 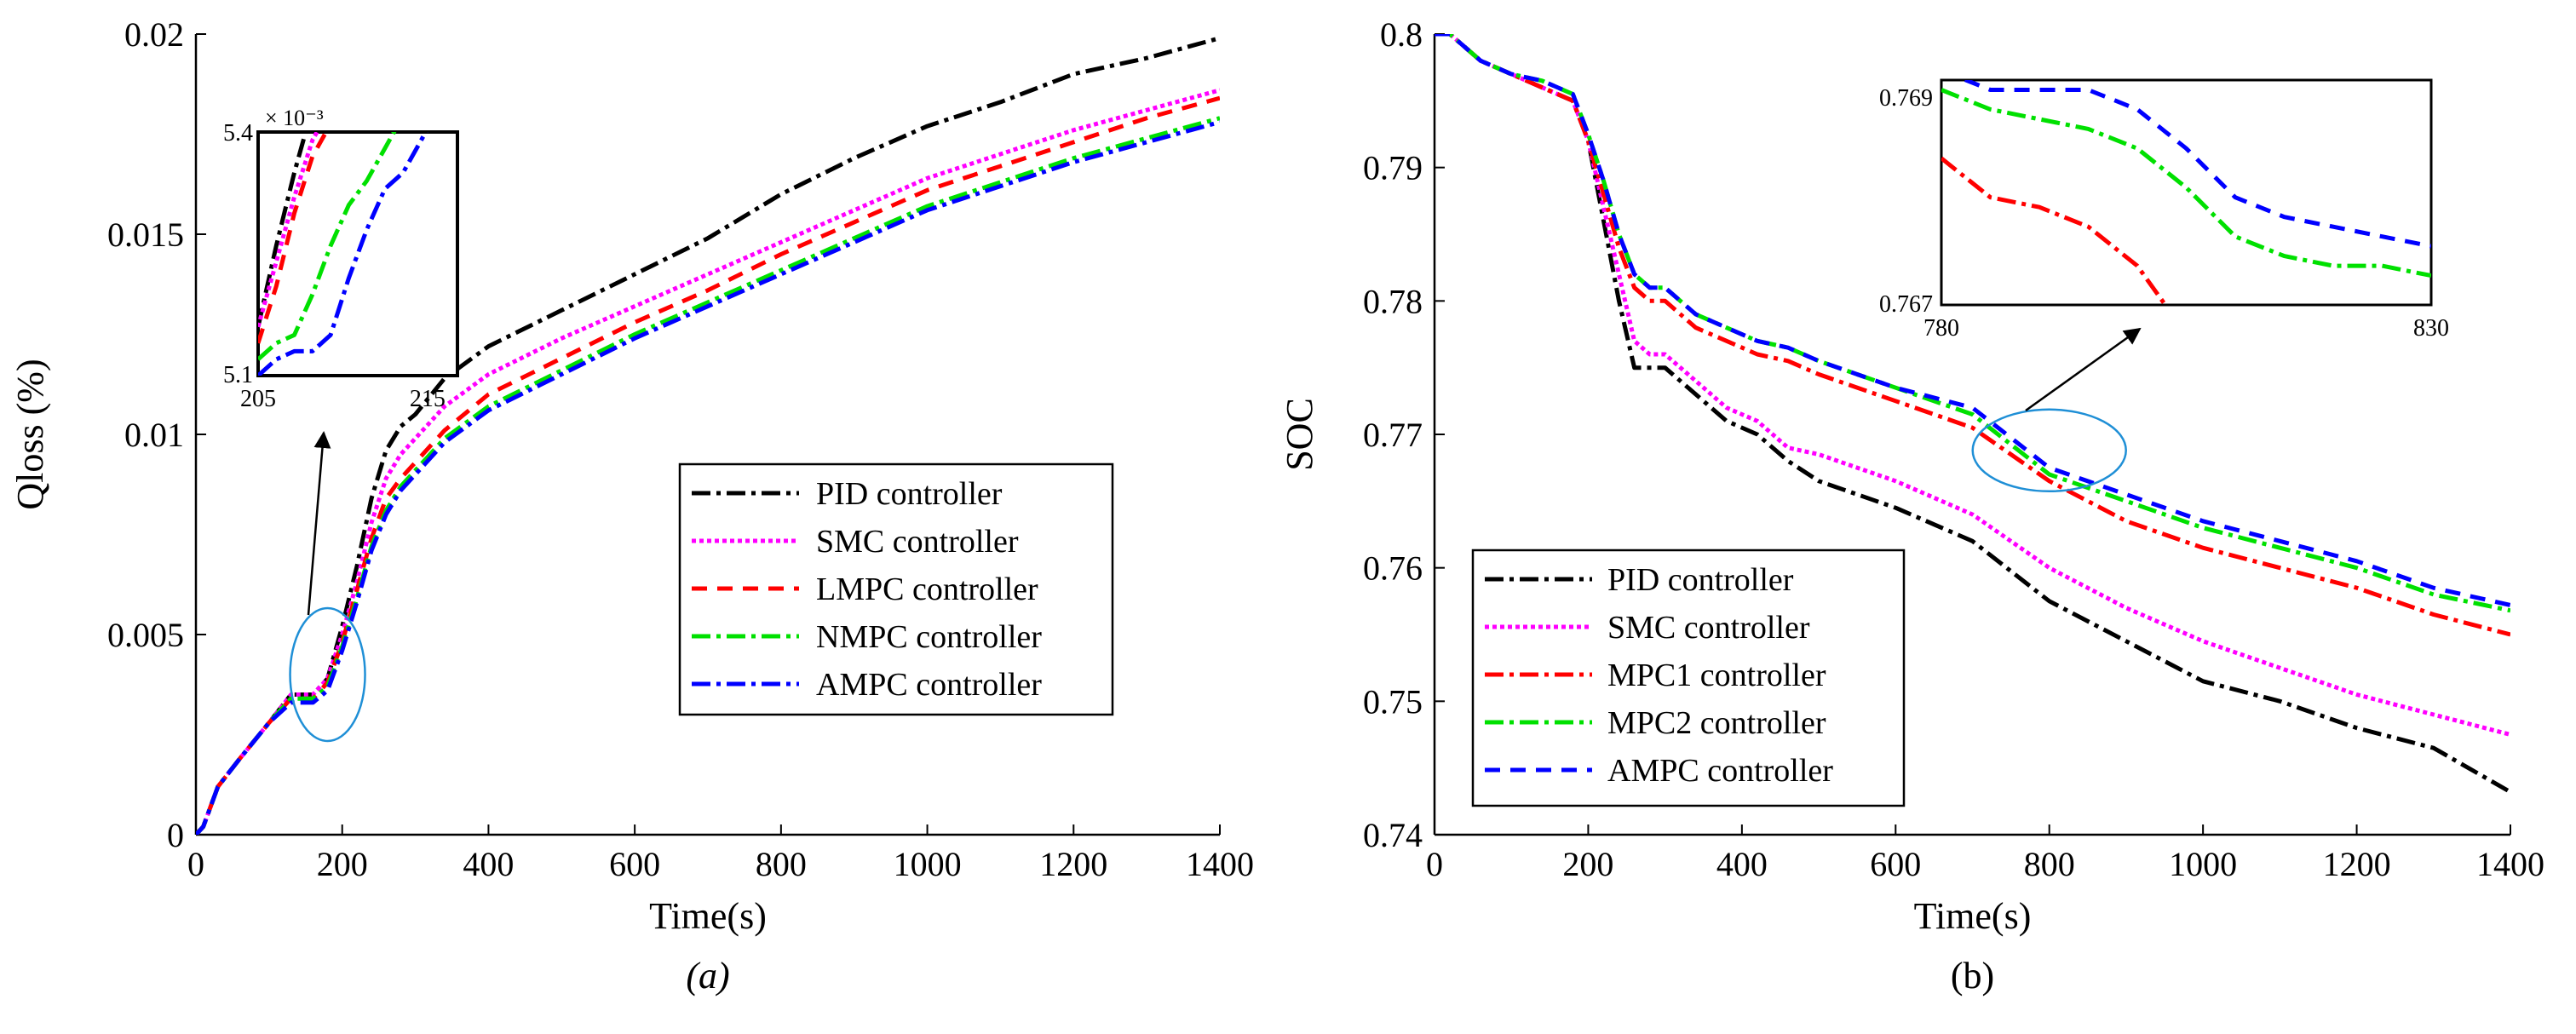 What do you see at coordinates (1393, 168) in the screenshot?
I see `y-tick-label: 0.79` at bounding box center [1393, 168].